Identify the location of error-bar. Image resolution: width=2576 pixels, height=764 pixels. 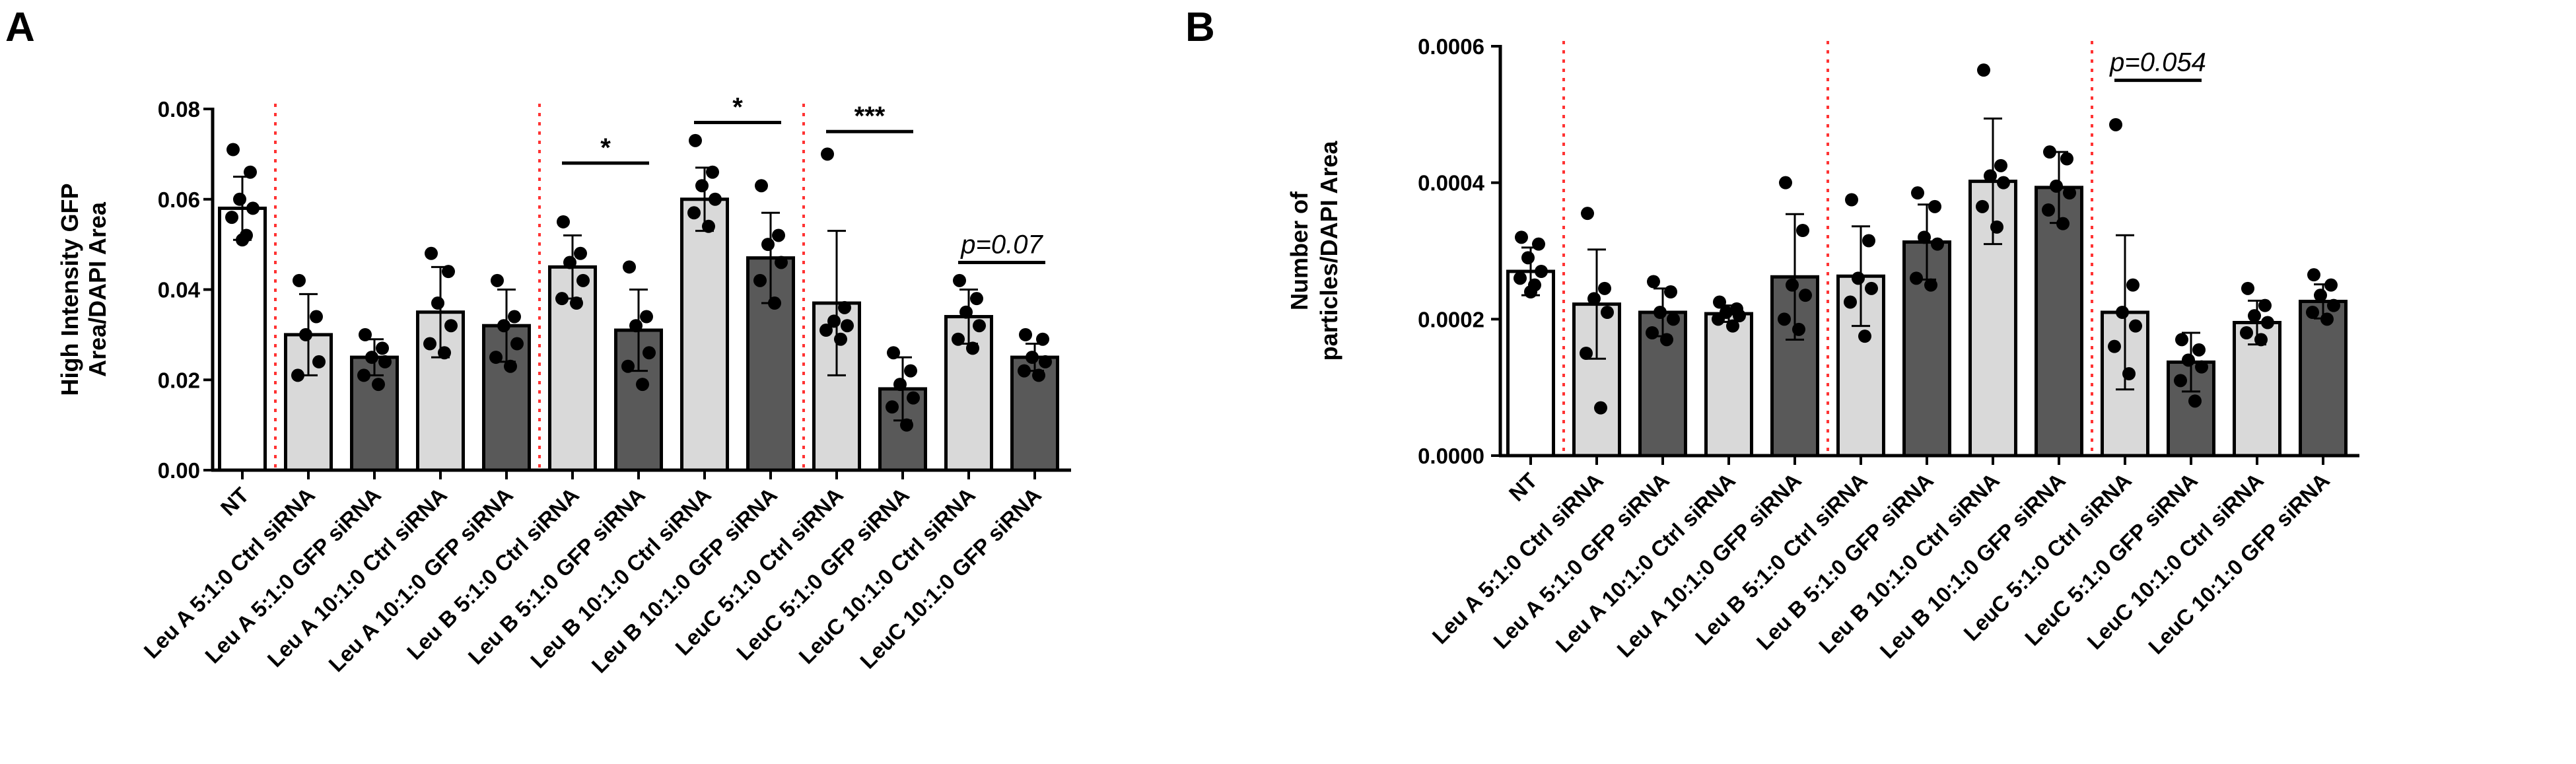
(1795, 277).